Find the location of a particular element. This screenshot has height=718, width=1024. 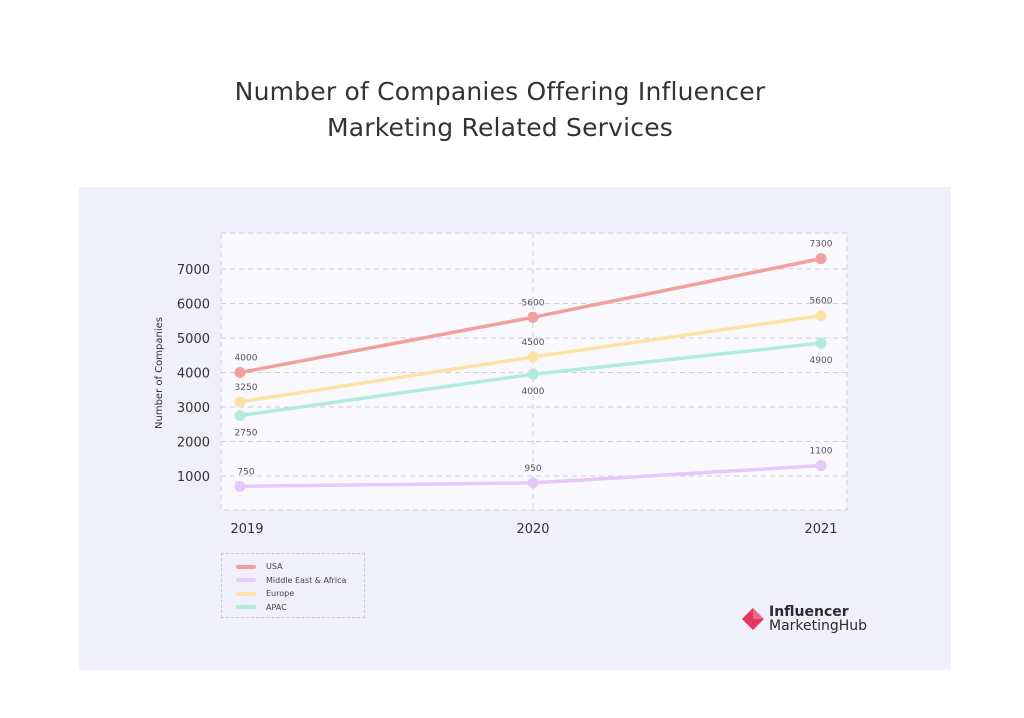

data-label: 3250 is located at coordinates (246, 388).